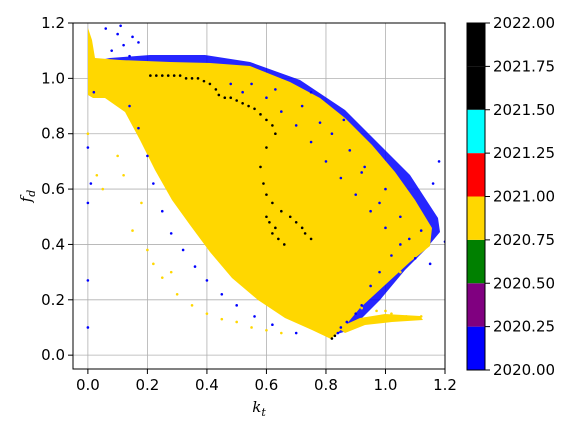  What do you see at coordinates (524, 23) in the screenshot?
I see `colorbar-tick-label-8: 2022.00` at bounding box center [524, 23].